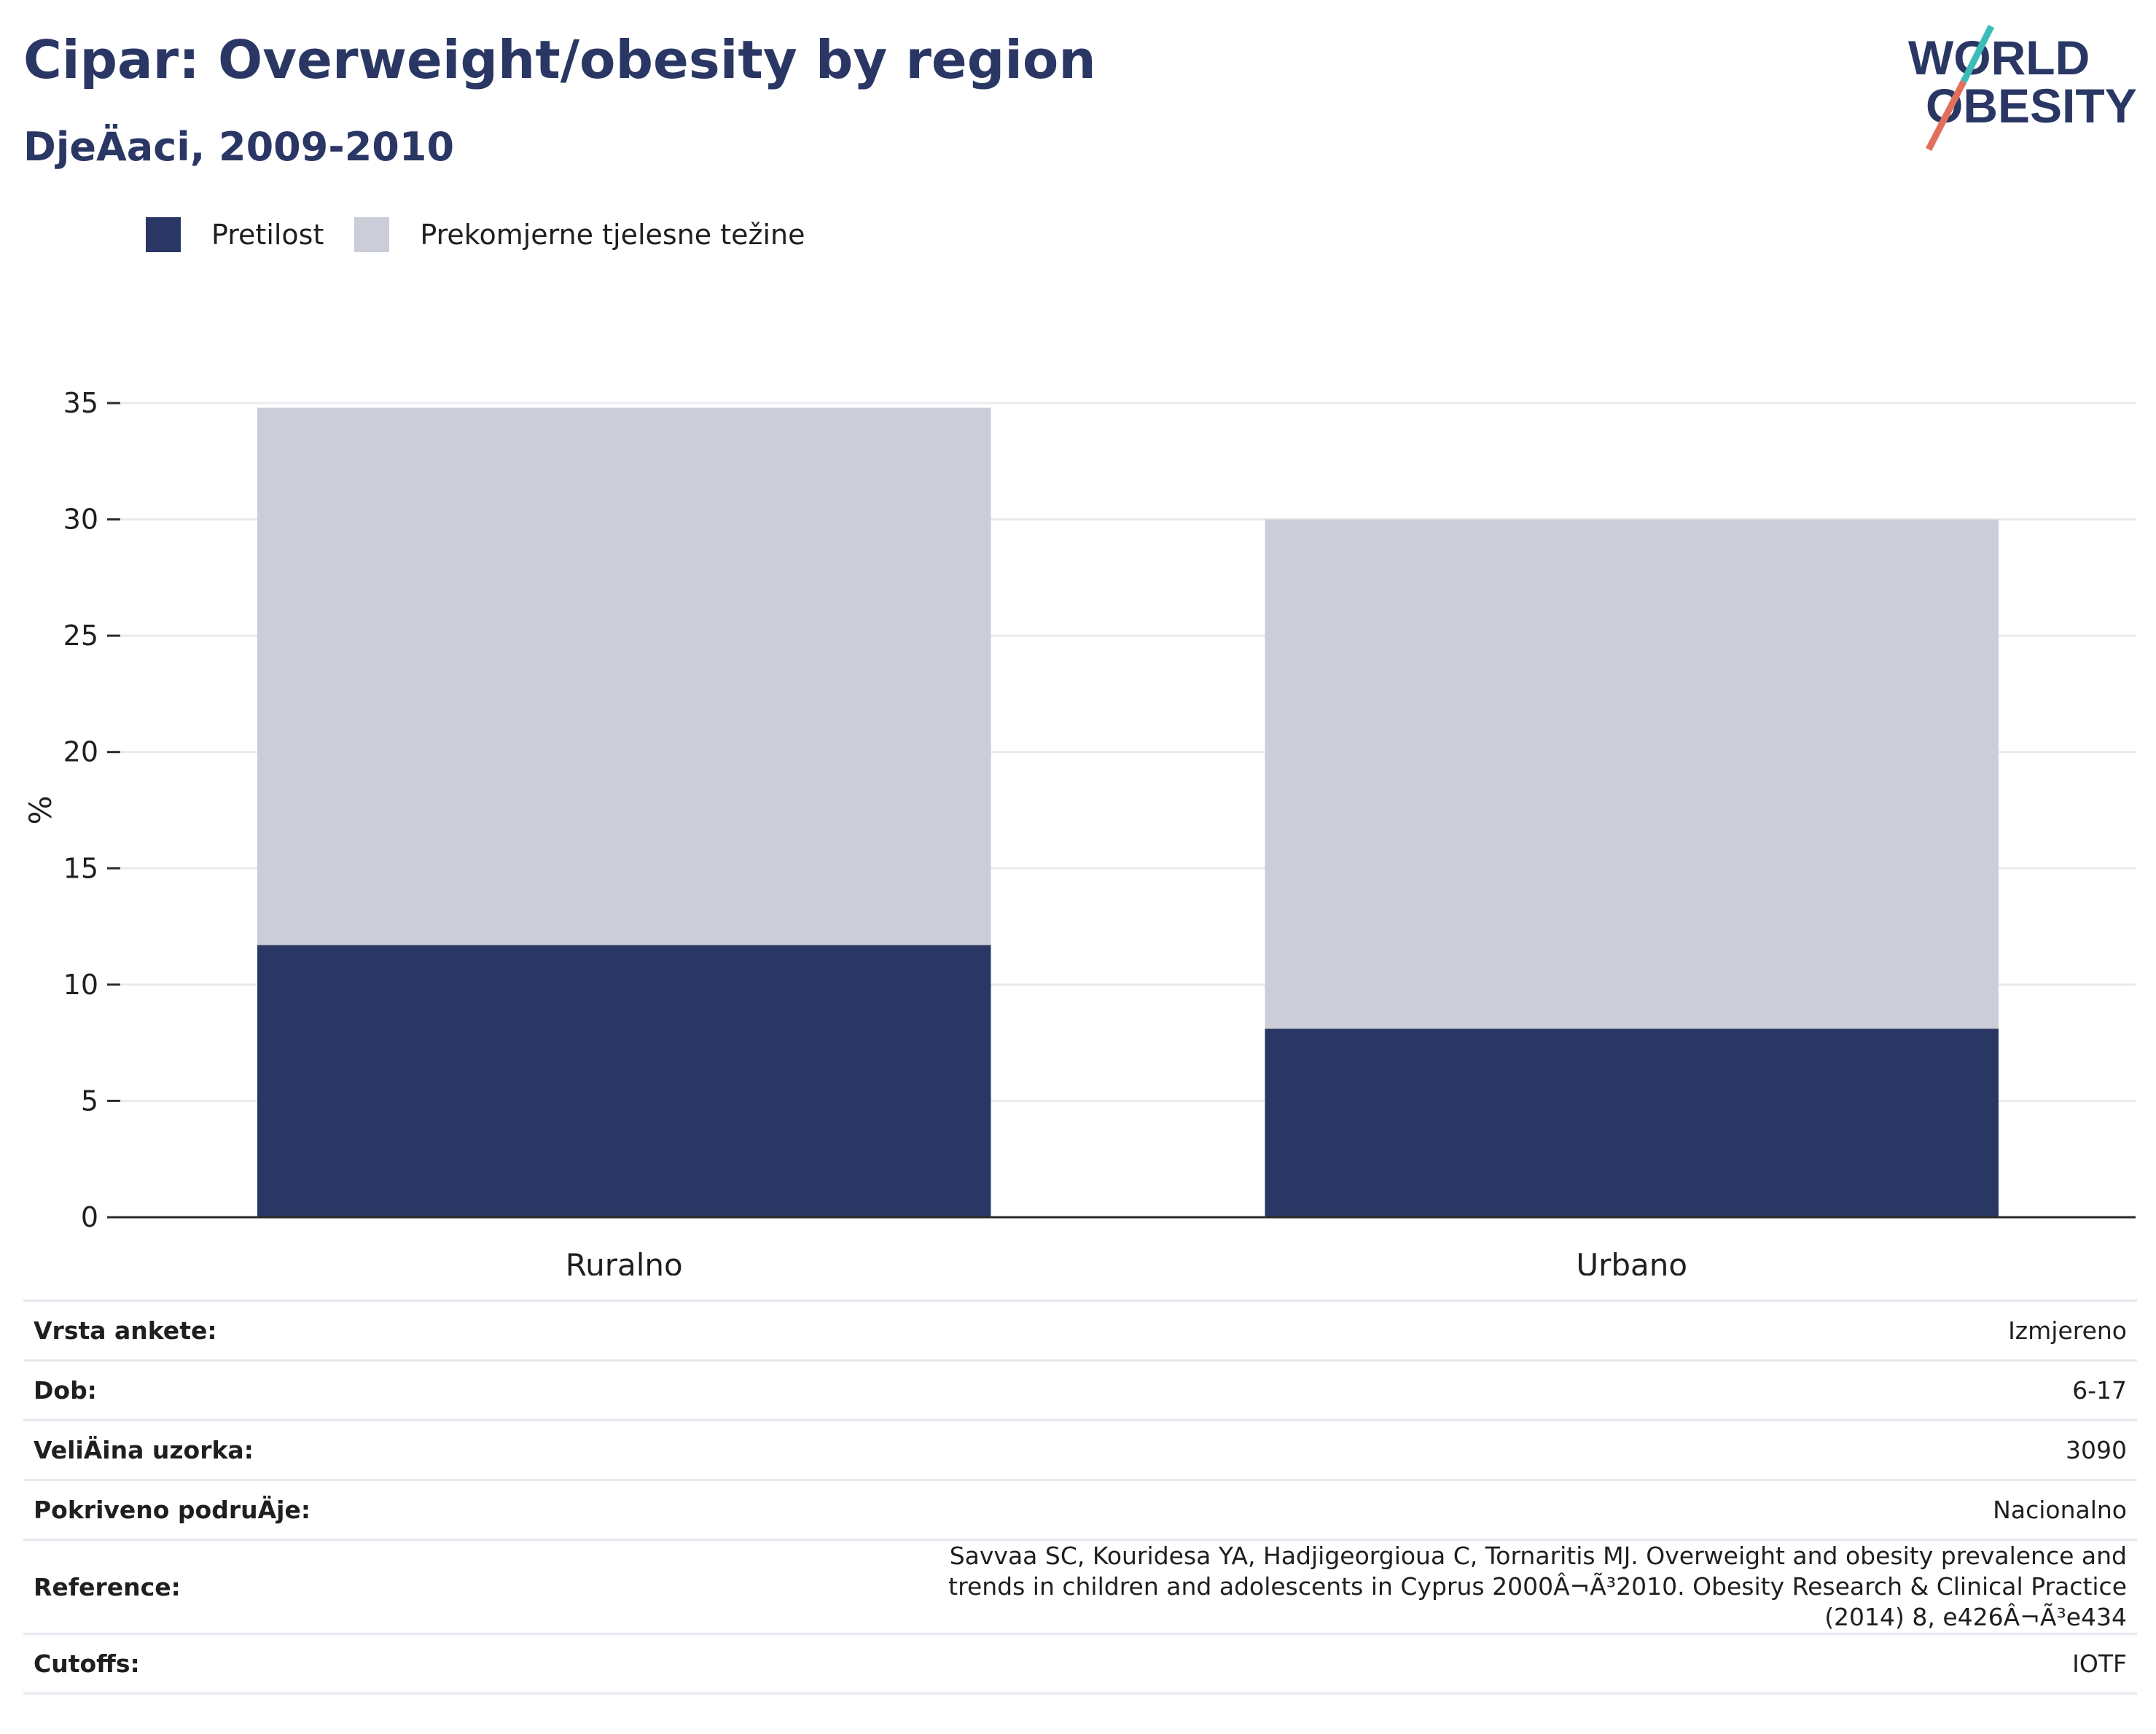 This screenshot has height=1734, width=2156. I want to click on bar-obesity-ruralno, so click(624, 1081).